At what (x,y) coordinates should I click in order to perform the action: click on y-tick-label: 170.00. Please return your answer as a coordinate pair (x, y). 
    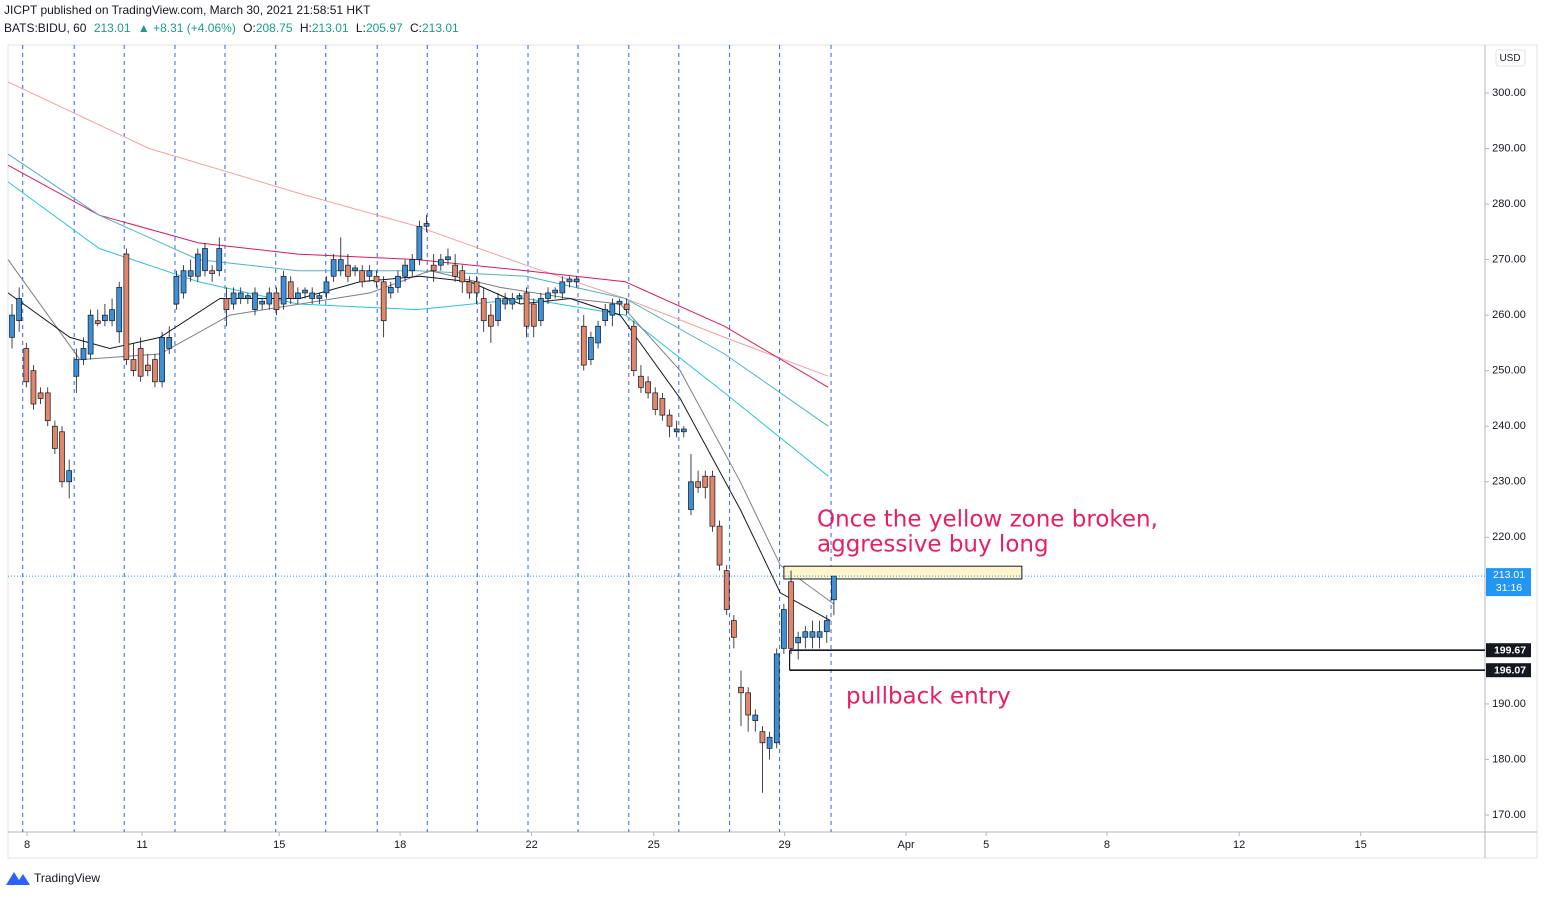
    Looking at the image, I should click on (1509, 815).